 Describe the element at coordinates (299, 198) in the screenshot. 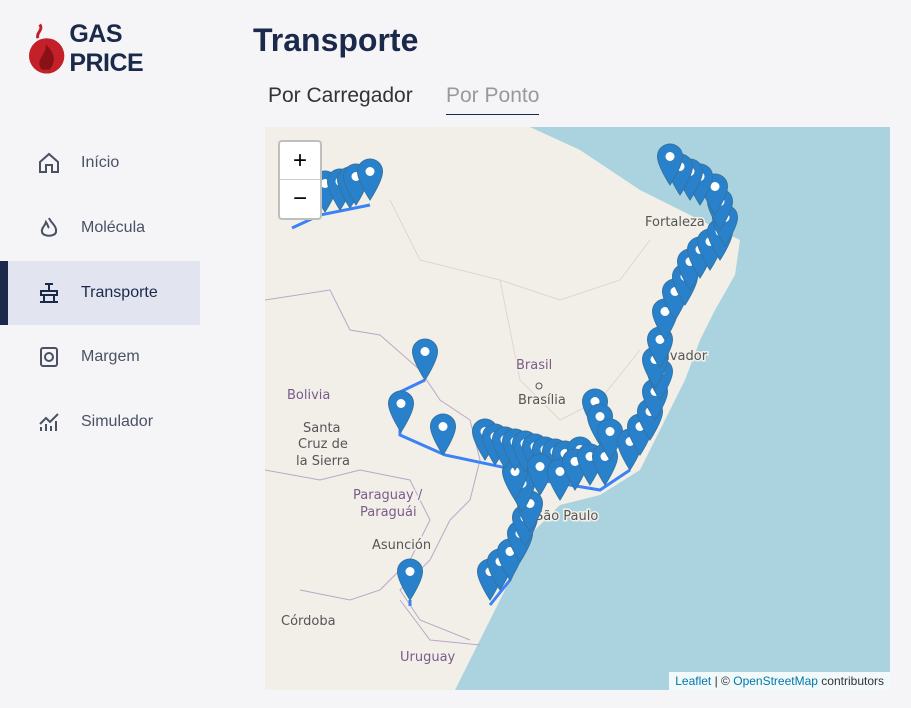

I see `zoom-out: −` at that location.